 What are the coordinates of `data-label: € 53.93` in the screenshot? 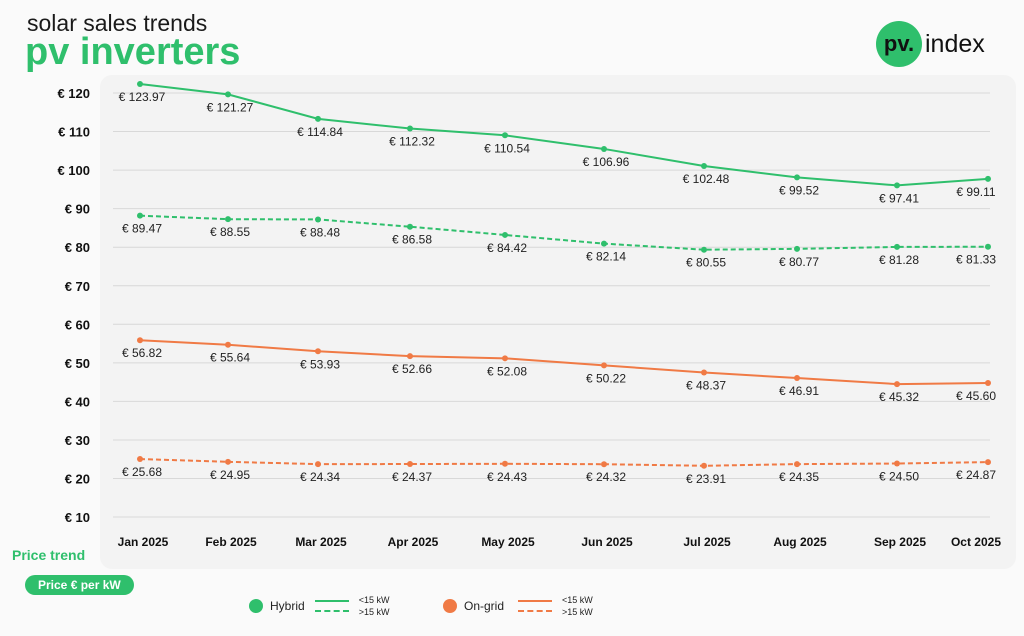 It's located at (320, 364).